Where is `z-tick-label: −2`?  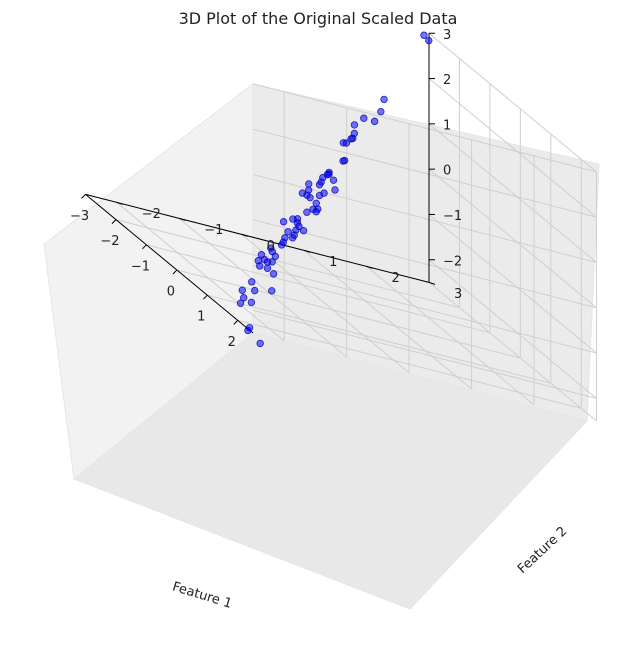 z-tick-label: −2 is located at coordinates (452, 261).